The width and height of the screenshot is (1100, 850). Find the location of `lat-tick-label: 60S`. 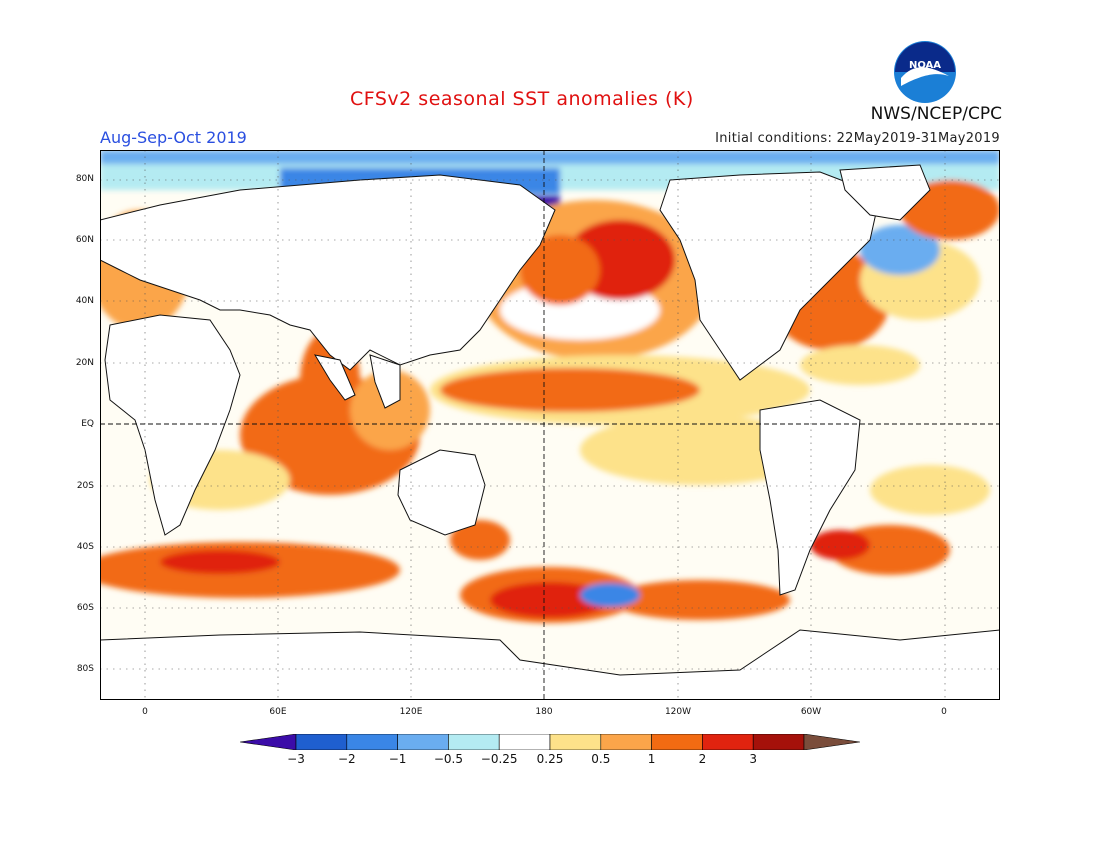

lat-tick-label: 60S is located at coordinates (85, 608).